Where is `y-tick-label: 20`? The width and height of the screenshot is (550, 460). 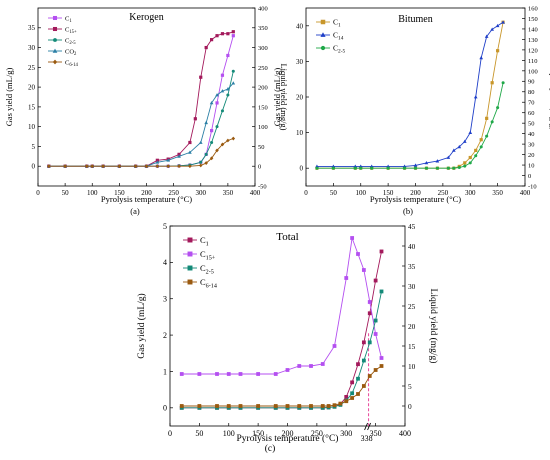
y-tick-label: 20 is located at coordinates (300, 97).